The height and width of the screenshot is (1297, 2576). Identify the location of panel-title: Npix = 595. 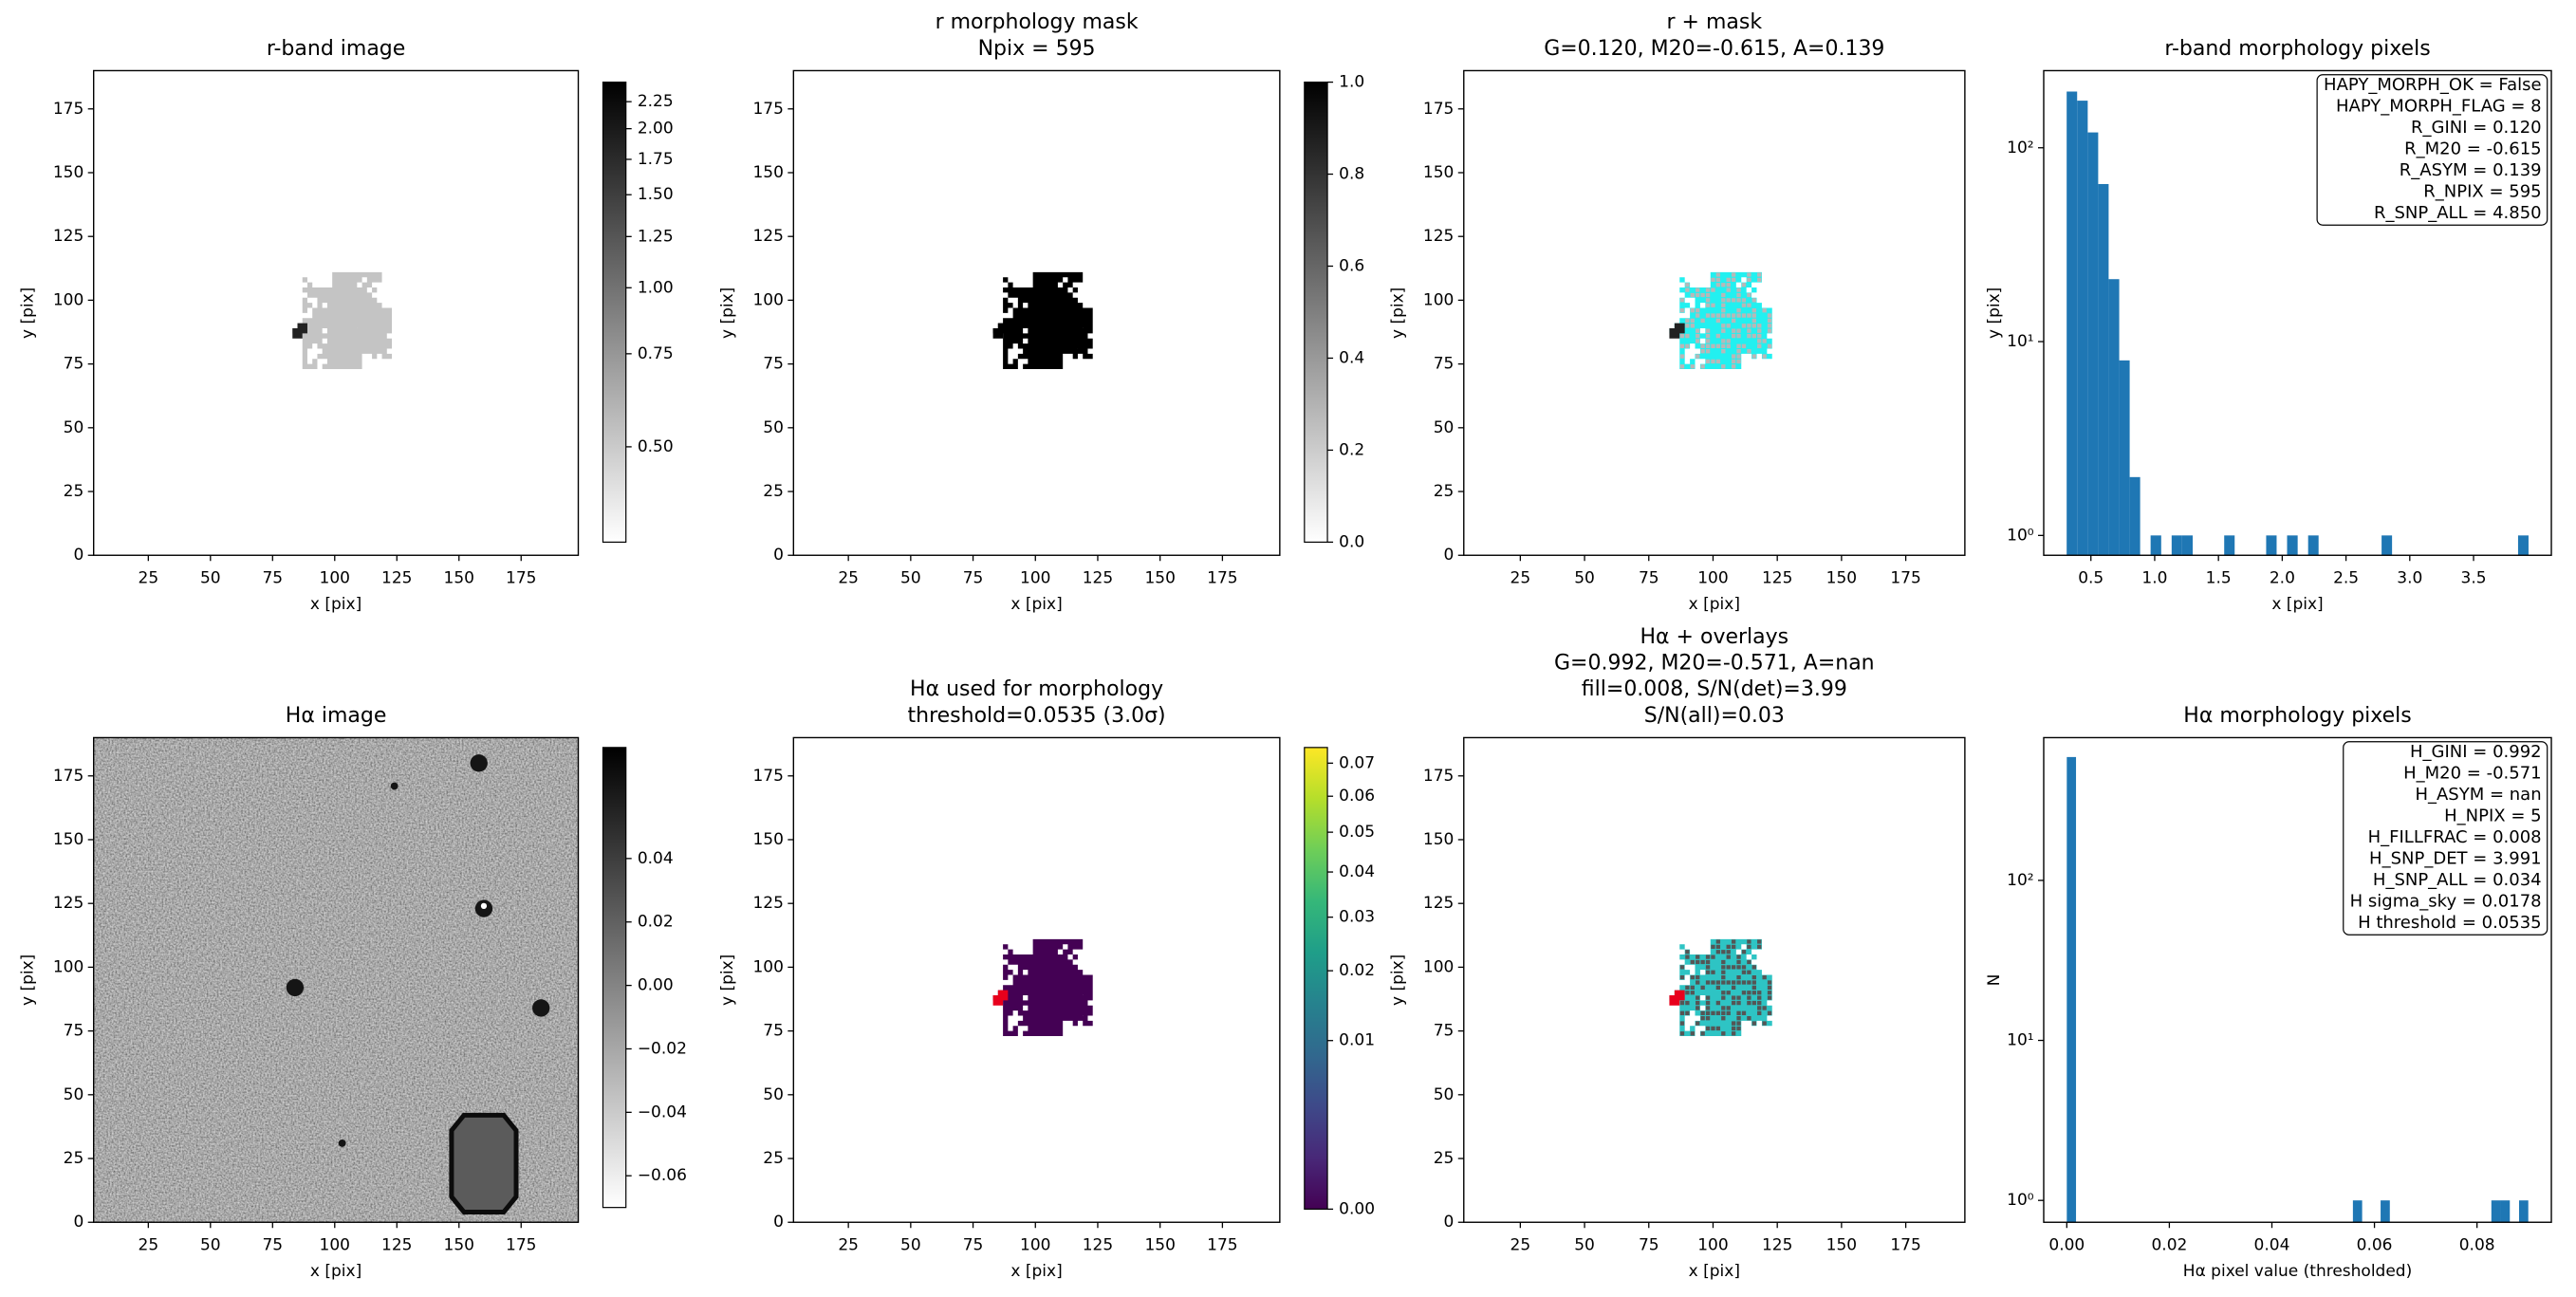
(1037, 49).